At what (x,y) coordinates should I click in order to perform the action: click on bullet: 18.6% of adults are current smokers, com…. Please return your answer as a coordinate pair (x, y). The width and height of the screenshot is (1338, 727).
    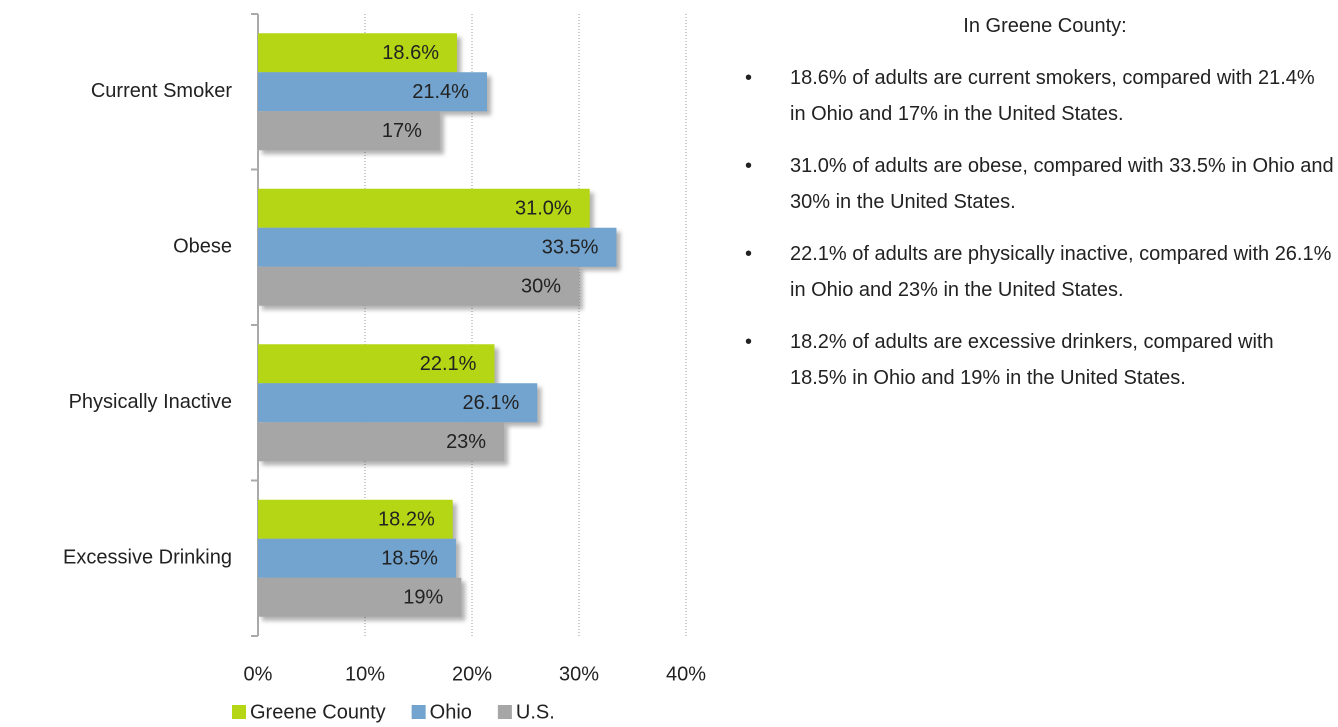
    Looking at the image, I should click on (1040, 96).